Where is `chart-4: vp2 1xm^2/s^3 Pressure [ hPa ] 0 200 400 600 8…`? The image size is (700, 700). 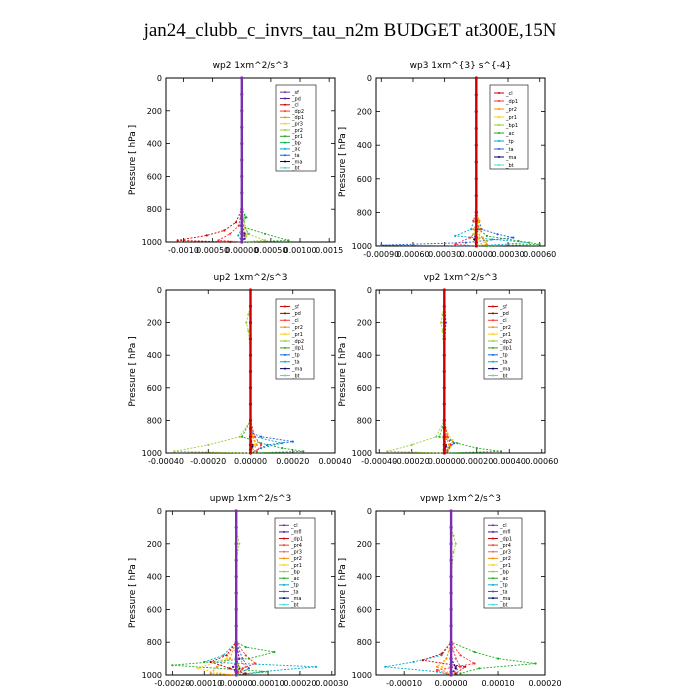
chart-4: vp2 1xm^2/s^3 Pressure [ hPa ] 0 200 400 600 8… is located at coordinates (448, 369).